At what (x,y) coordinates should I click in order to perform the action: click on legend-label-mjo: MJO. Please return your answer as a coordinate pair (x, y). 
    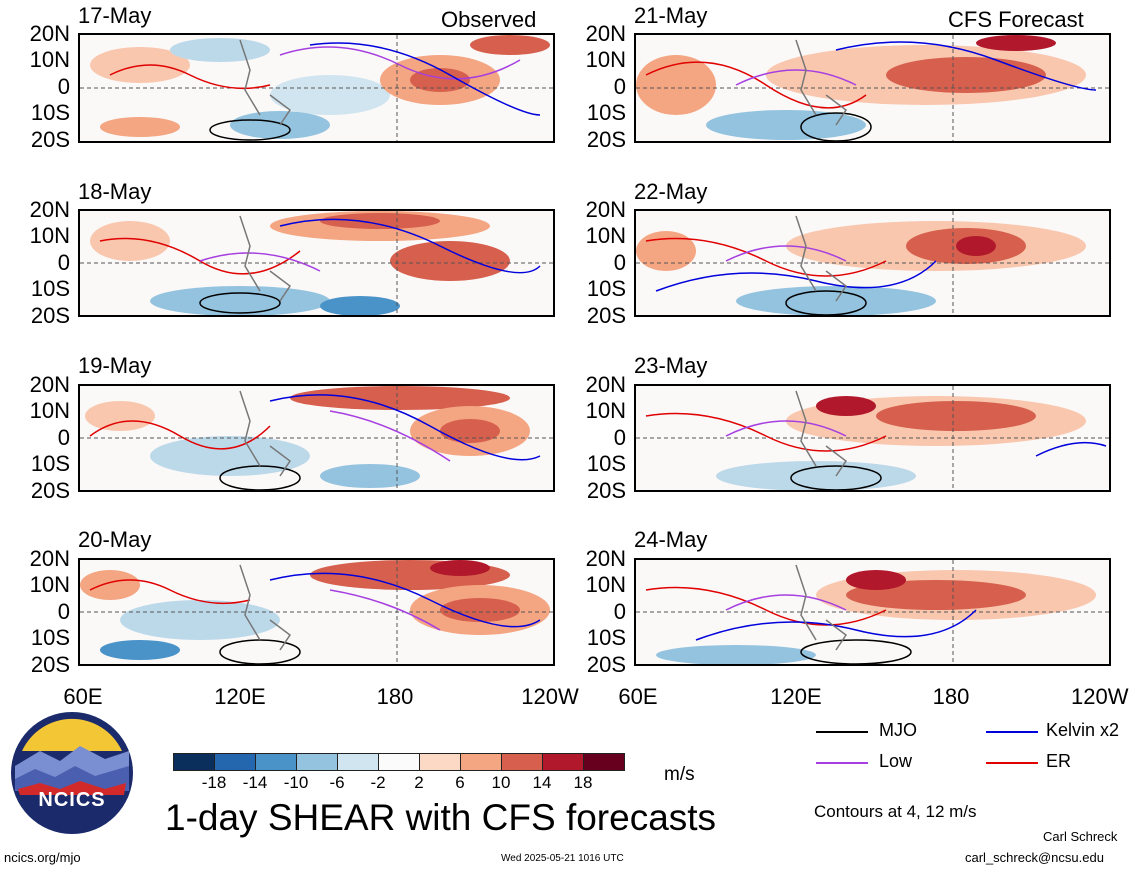
    Looking at the image, I should click on (898, 730).